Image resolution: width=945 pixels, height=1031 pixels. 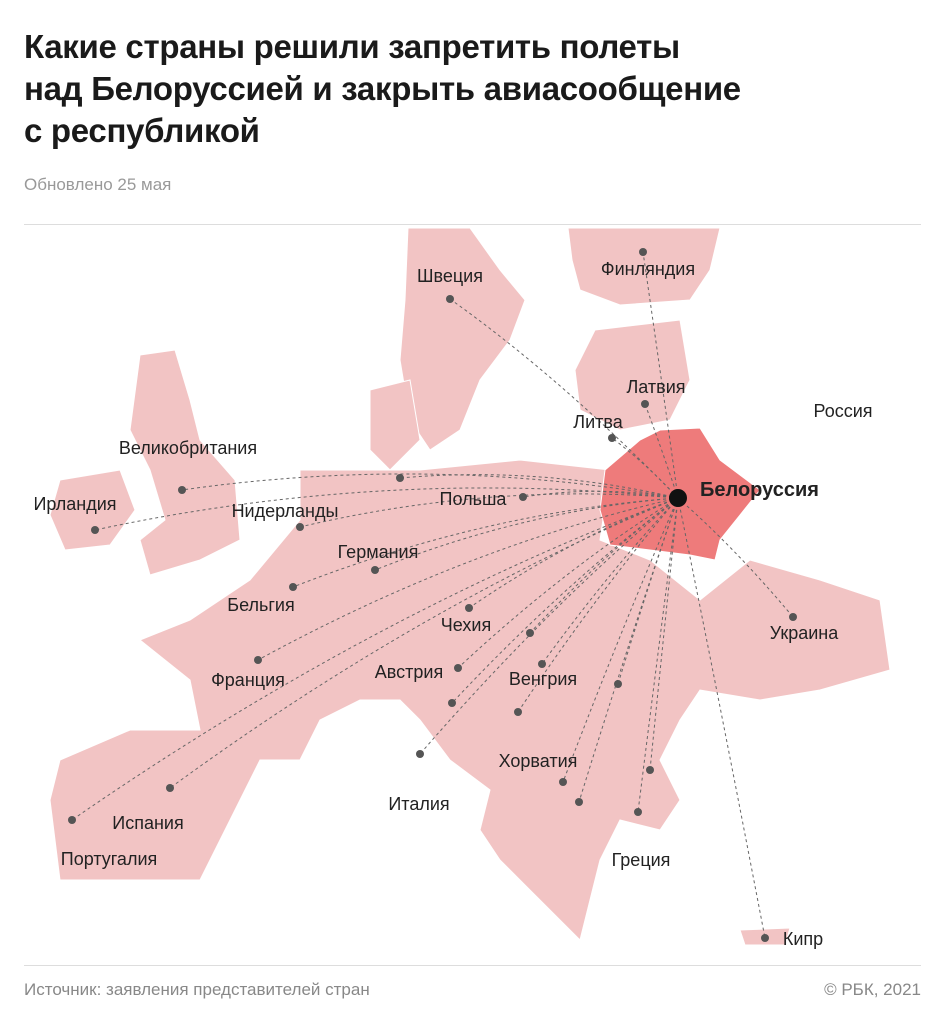 I want to click on country-label: Латвия, so click(x=655, y=387).